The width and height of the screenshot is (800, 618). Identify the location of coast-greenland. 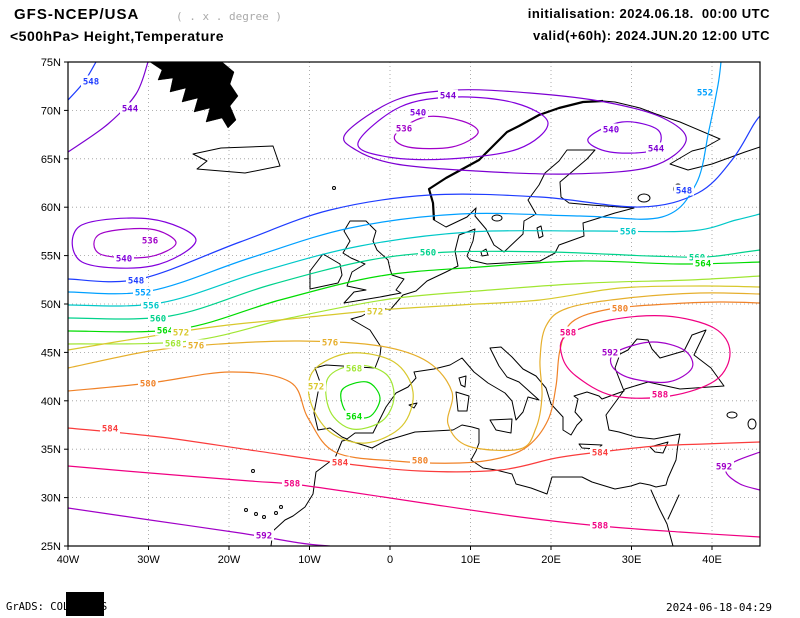
(194, 95).